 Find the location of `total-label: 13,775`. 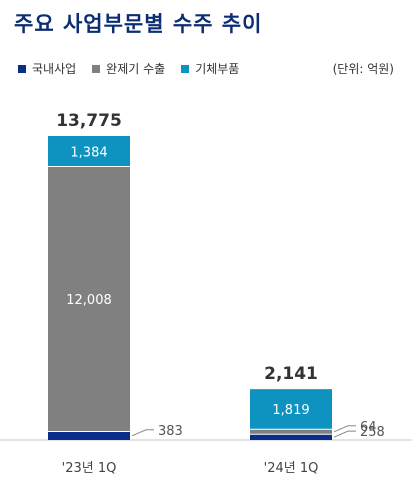

total-label: 13,775 is located at coordinates (89, 121).